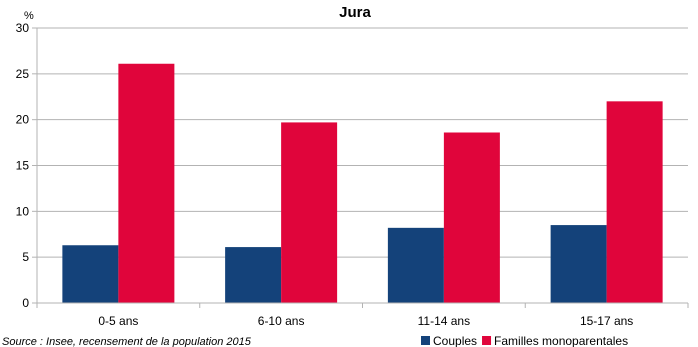  I want to click on y-tick-label: 20, so click(23, 120).